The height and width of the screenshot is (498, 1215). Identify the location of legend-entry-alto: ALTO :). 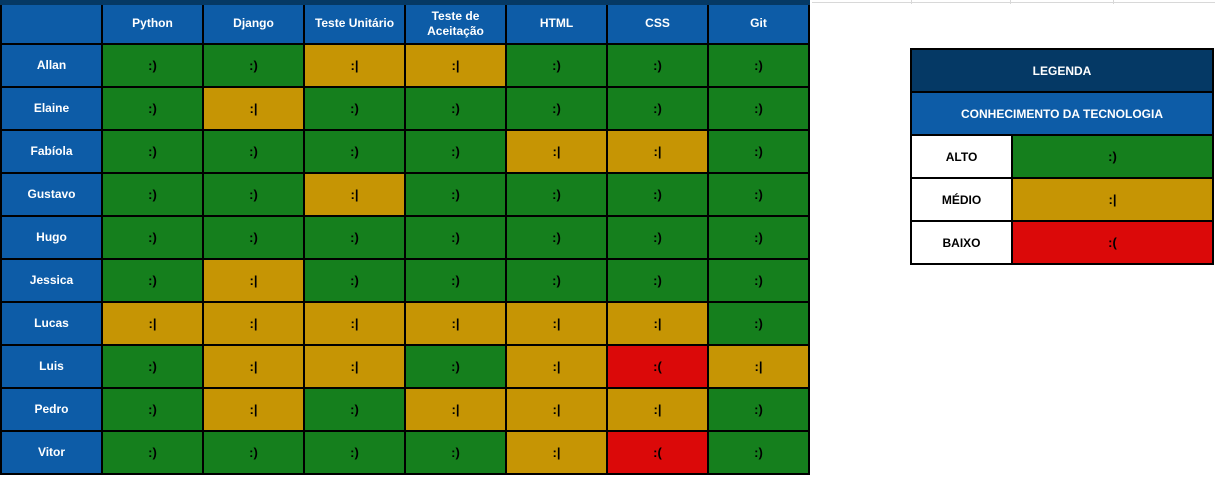
(1062, 156).